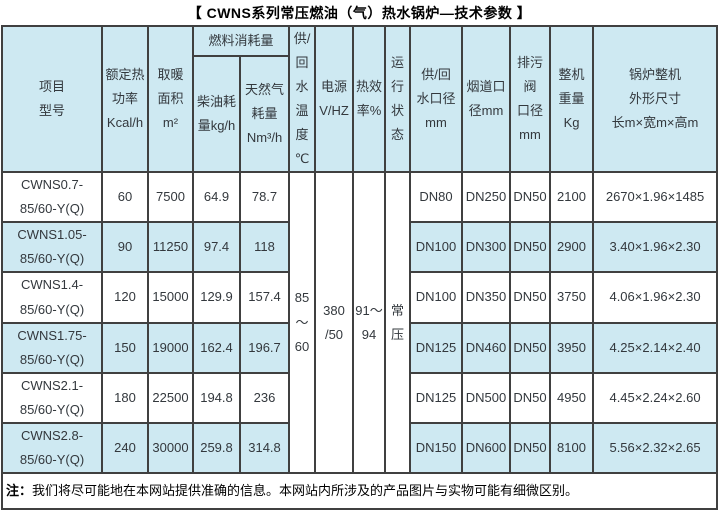 Image resolution: width=719 pixels, height=510 pixels. What do you see at coordinates (572, 397) in the screenshot?
I see `cell-weight: 4950` at bounding box center [572, 397].